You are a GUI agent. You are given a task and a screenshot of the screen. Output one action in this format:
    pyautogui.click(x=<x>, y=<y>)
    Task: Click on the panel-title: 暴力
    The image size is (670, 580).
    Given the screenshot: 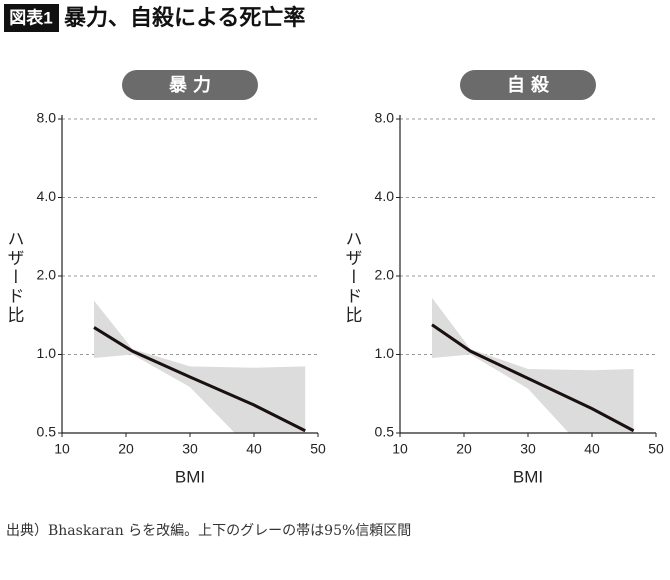 What is the action you would take?
    pyautogui.click(x=193, y=85)
    